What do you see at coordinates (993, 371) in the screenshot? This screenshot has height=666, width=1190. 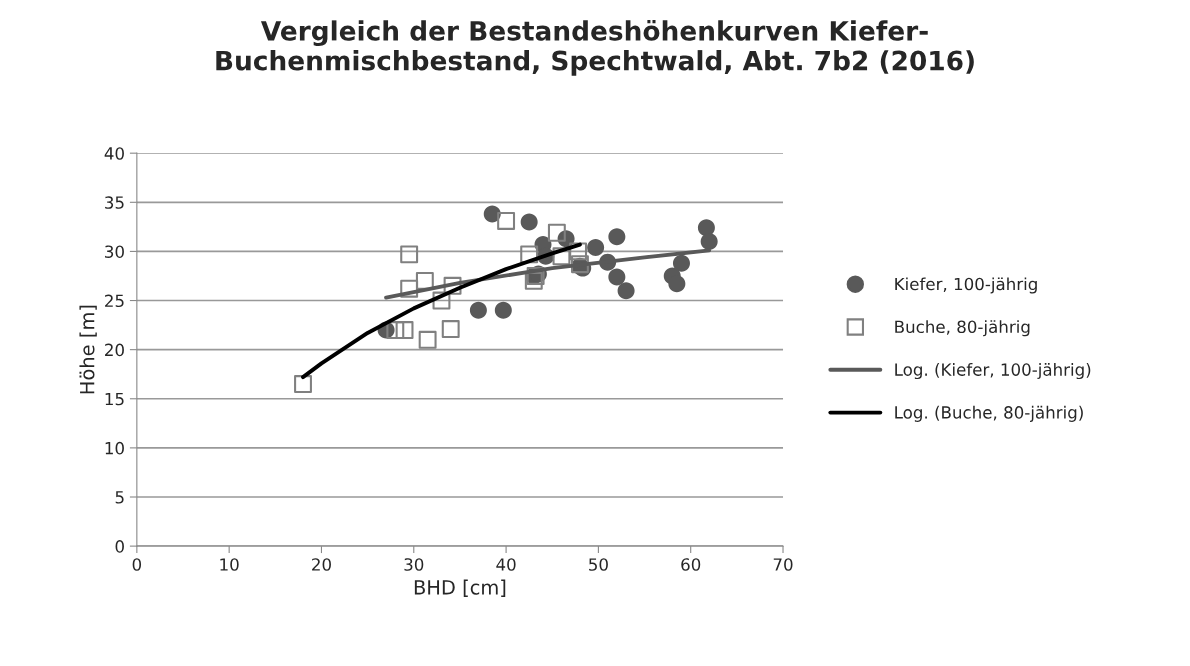 I see `legend-label: Log. (Kiefer, 100-jährig)` at bounding box center [993, 371].